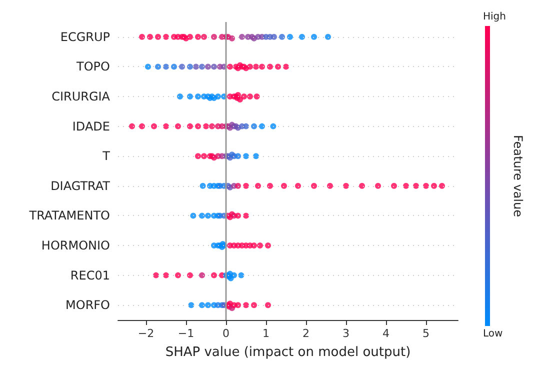  Describe the element at coordinates (88, 305) in the screenshot. I see `y-tick-label: MORFO` at that location.